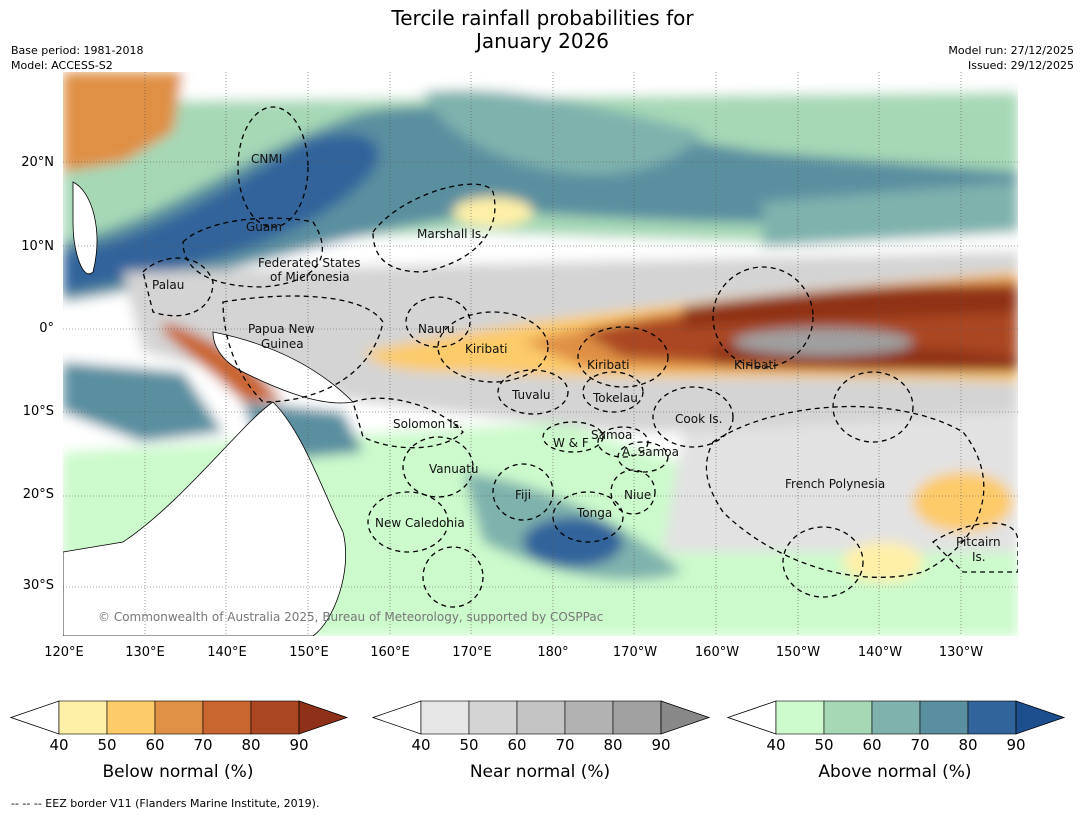 The width and height of the screenshot is (1085, 816). What do you see at coordinates (281, 329) in the screenshot?
I see `label-png-1: Papua New` at bounding box center [281, 329].